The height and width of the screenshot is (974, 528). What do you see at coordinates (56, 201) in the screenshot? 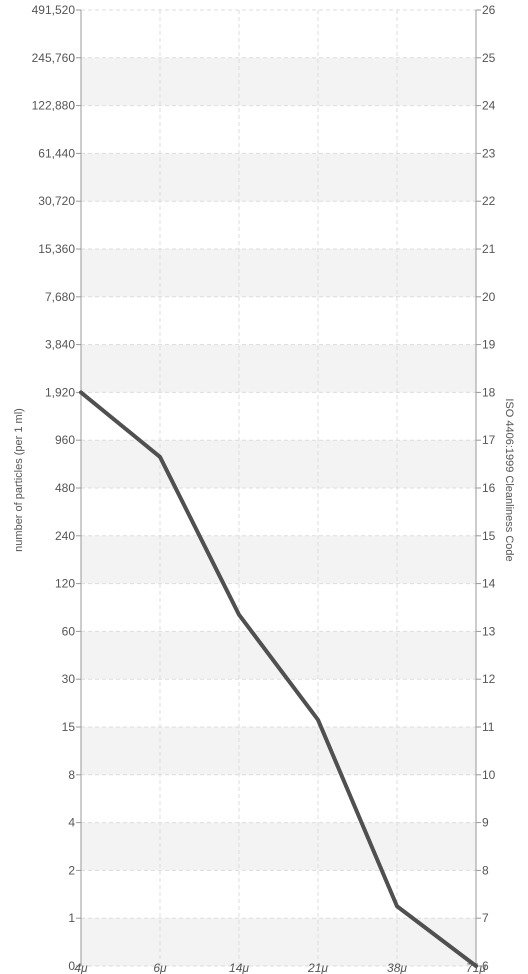
I see `left-tick-label: 30,720` at bounding box center [56, 201].